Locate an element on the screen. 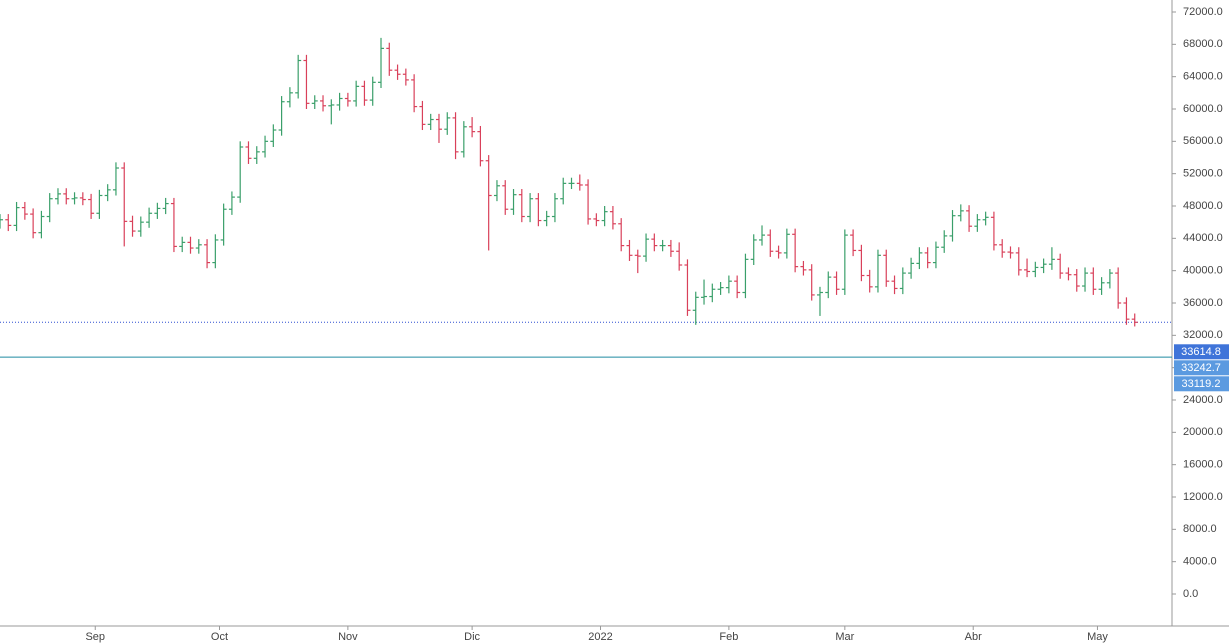 The height and width of the screenshot is (644, 1229). price-label: 33119.2 is located at coordinates (1201, 384).